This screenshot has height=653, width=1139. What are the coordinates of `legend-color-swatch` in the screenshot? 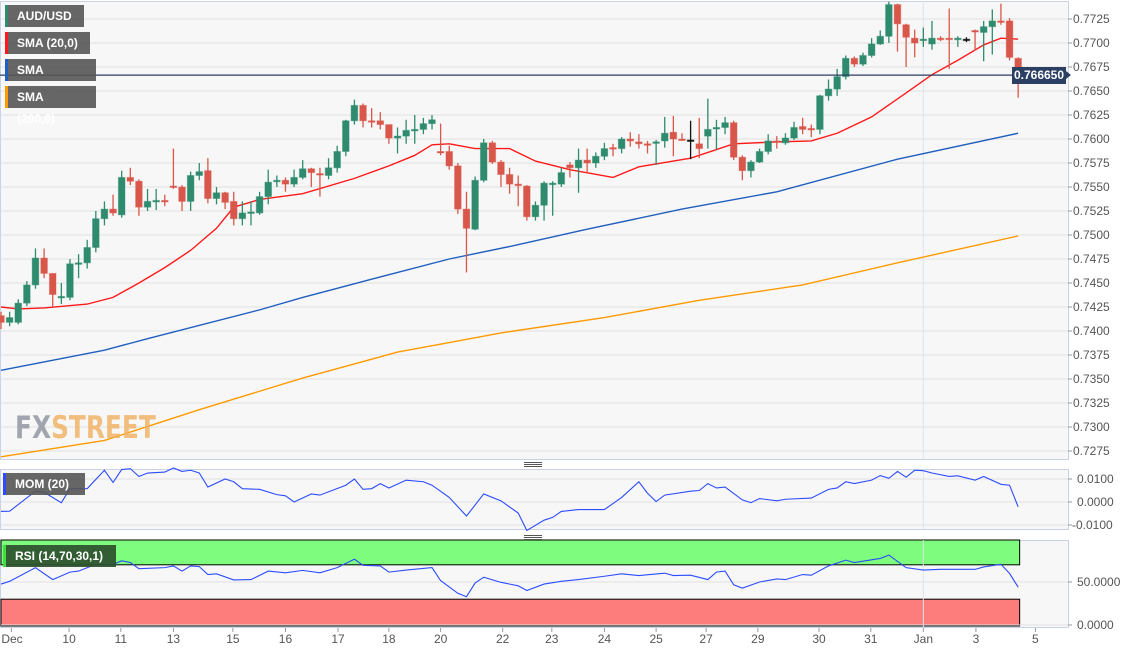 It's located at (6, 43).